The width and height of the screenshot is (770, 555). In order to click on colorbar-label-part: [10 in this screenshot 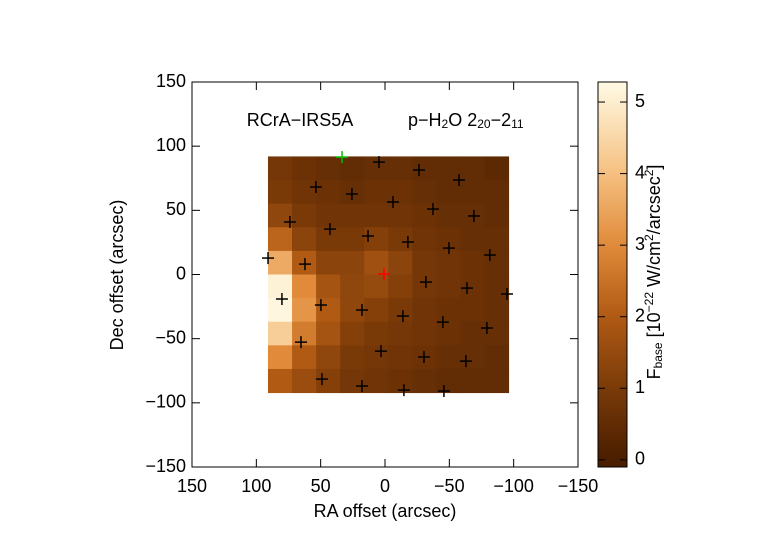, I will do `click(654, 327)`.